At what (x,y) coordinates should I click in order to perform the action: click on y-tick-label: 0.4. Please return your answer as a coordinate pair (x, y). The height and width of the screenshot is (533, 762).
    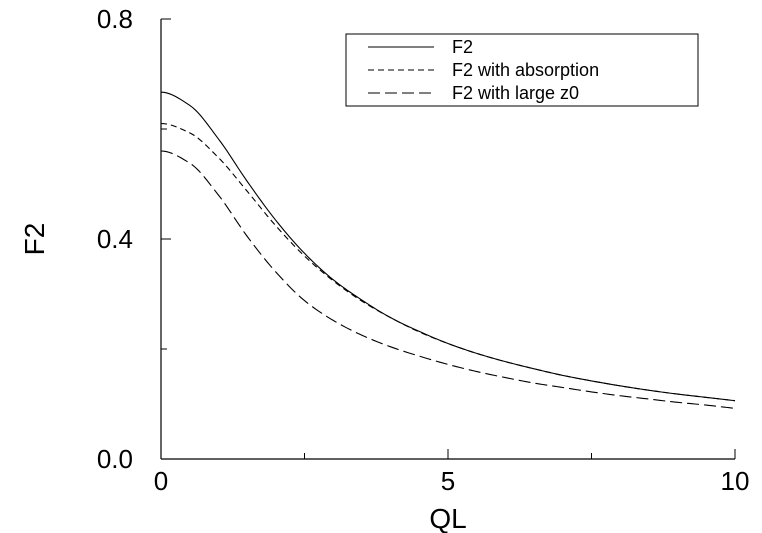
    Looking at the image, I should click on (115, 239).